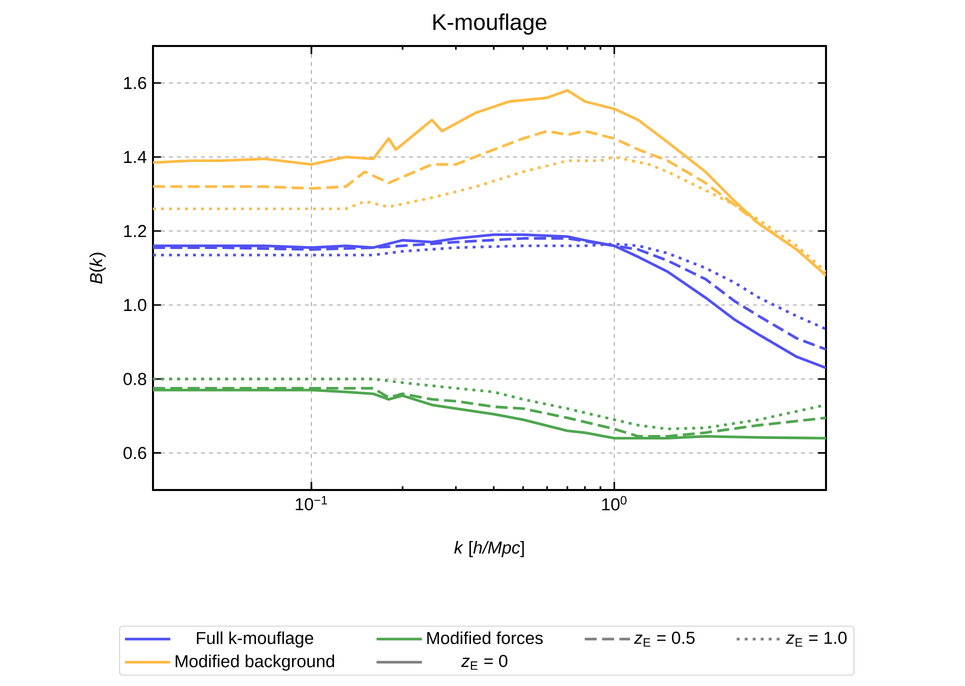  What do you see at coordinates (312, 503) in the screenshot?
I see `x-tick-label: 10$^{−1}$` at bounding box center [312, 503].